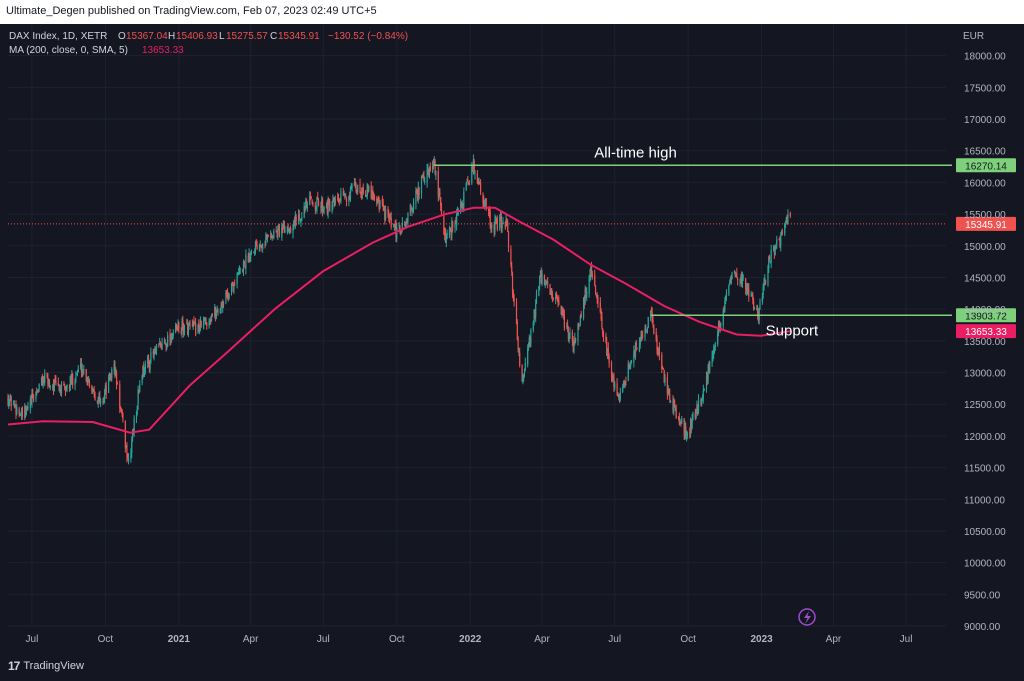  I want to click on lightning-icon, so click(807, 617).